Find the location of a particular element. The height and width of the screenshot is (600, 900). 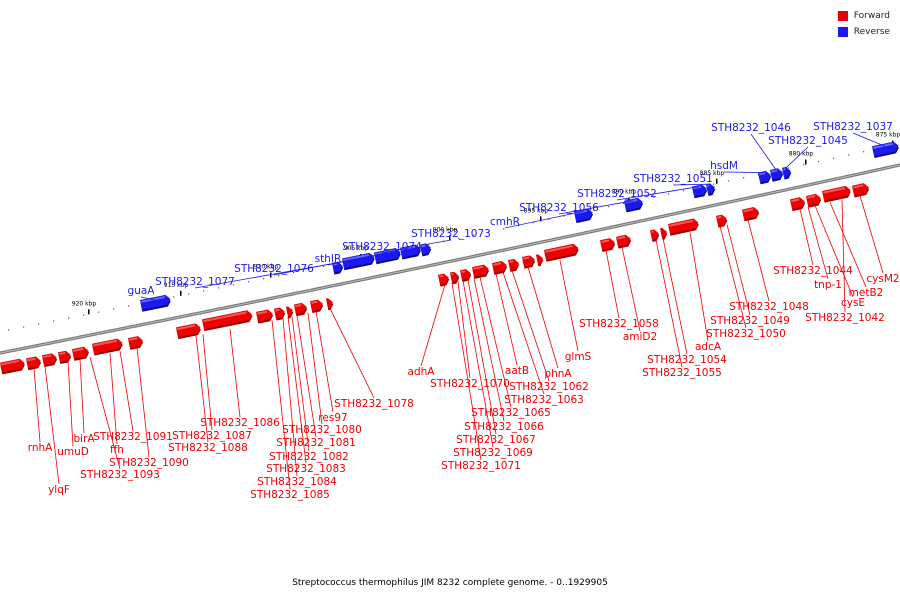

forward-gene-sth8232-1084-label: STH8232_1084 is located at coordinates (297, 482).